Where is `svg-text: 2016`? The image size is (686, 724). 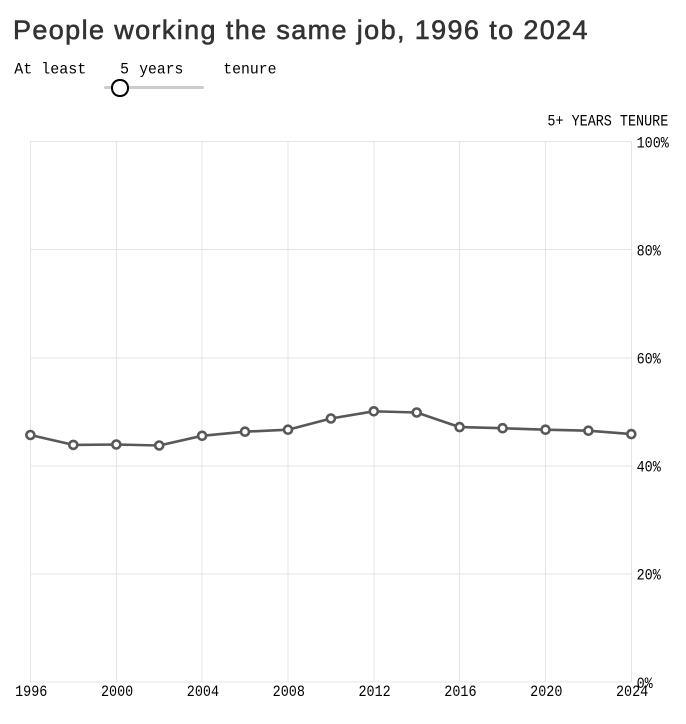 svg-text: 2016 is located at coordinates (460, 692).